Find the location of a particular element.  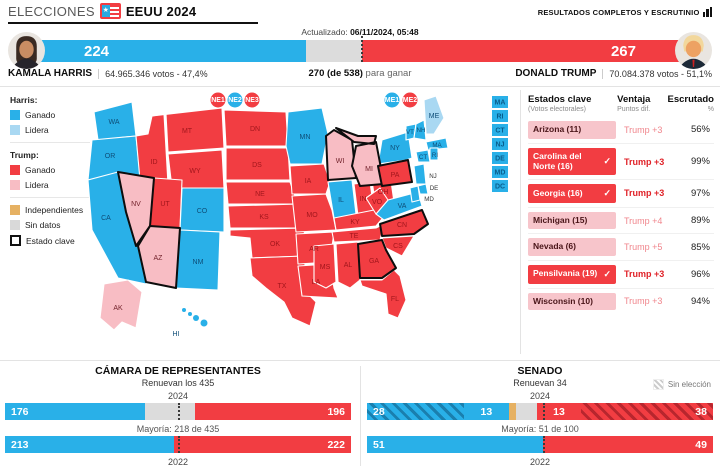

state-NC is located at coordinates (404, 223).